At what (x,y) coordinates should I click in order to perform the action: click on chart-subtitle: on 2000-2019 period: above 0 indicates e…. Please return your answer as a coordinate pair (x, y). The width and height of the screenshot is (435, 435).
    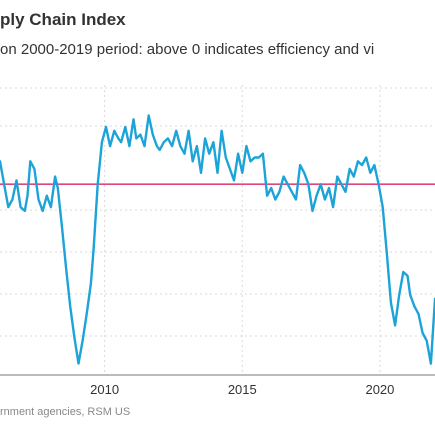
    Looking at the image, I should click on (187, 49).